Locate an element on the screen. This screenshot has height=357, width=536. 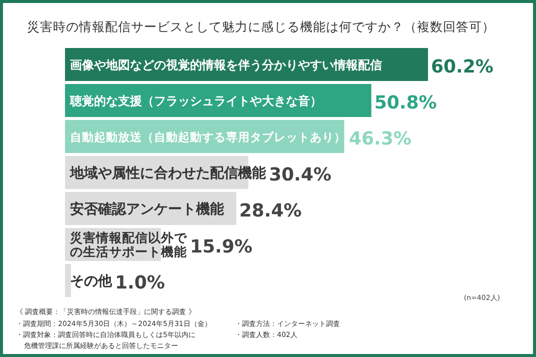
bar is located at coordinates (68, 280).